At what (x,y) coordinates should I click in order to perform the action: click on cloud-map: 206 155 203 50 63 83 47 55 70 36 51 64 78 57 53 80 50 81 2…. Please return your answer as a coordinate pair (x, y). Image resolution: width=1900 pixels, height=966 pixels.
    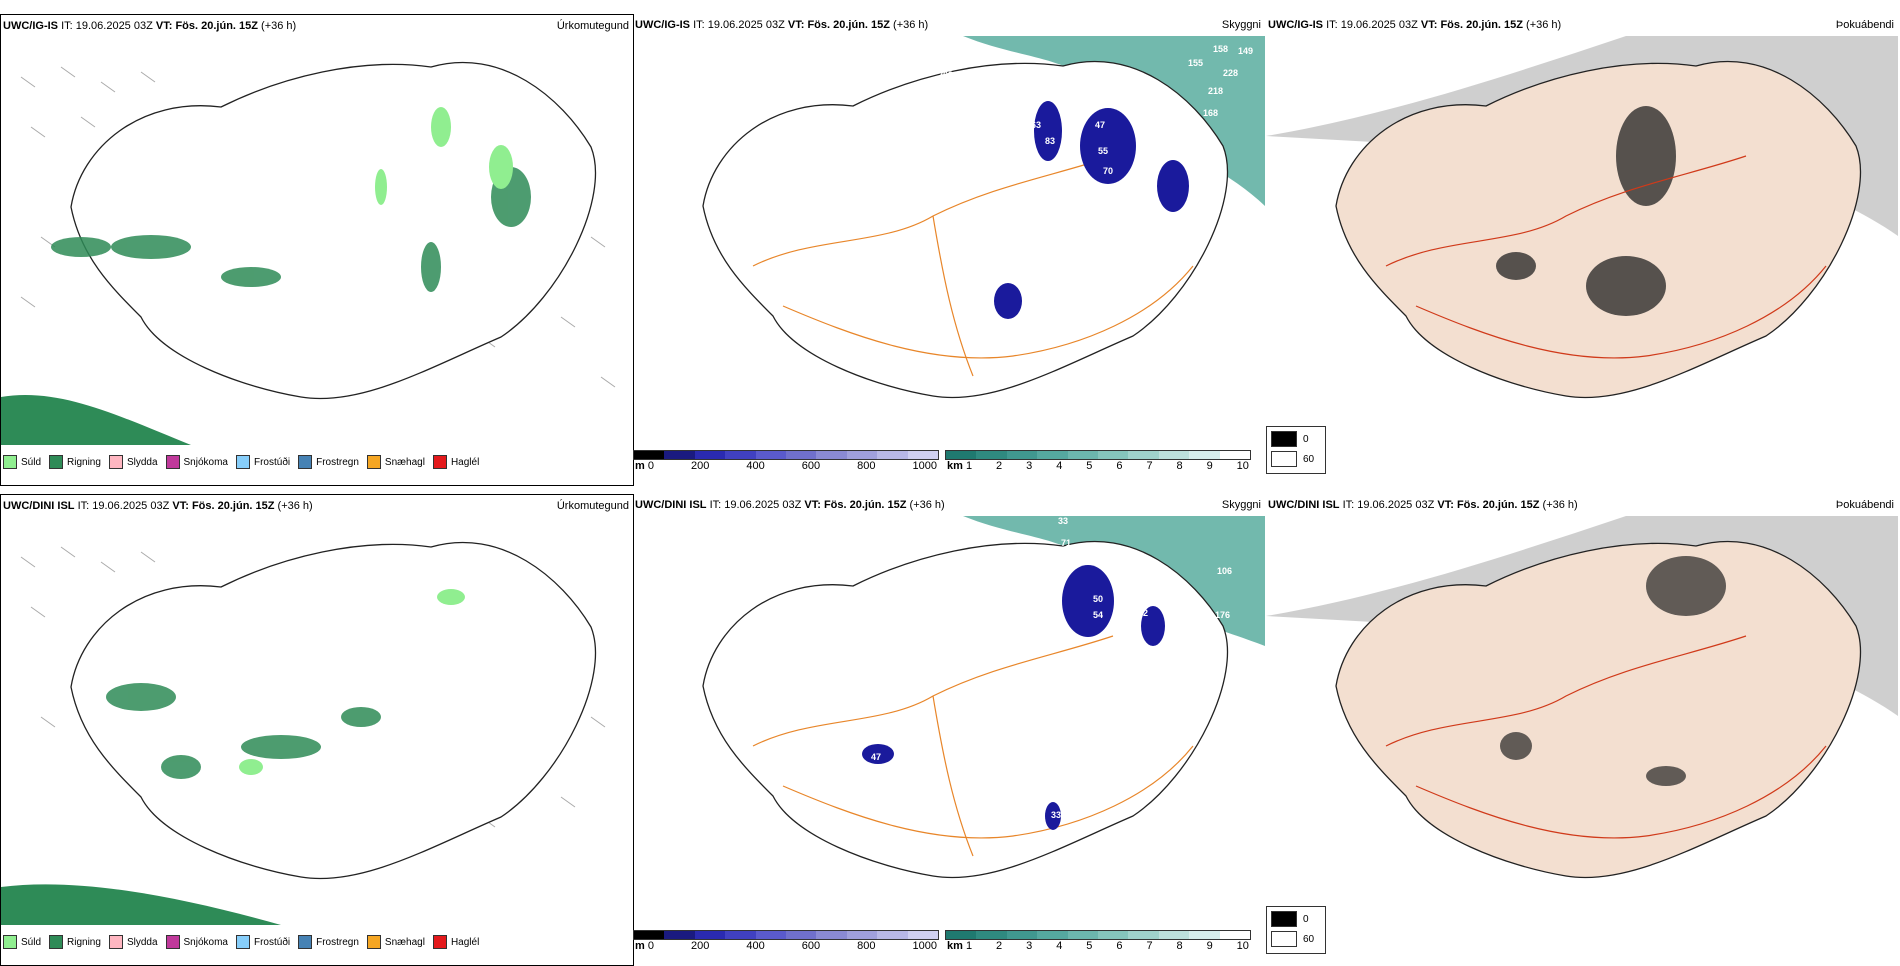
    Looking at the image, I should click on (983, 217).